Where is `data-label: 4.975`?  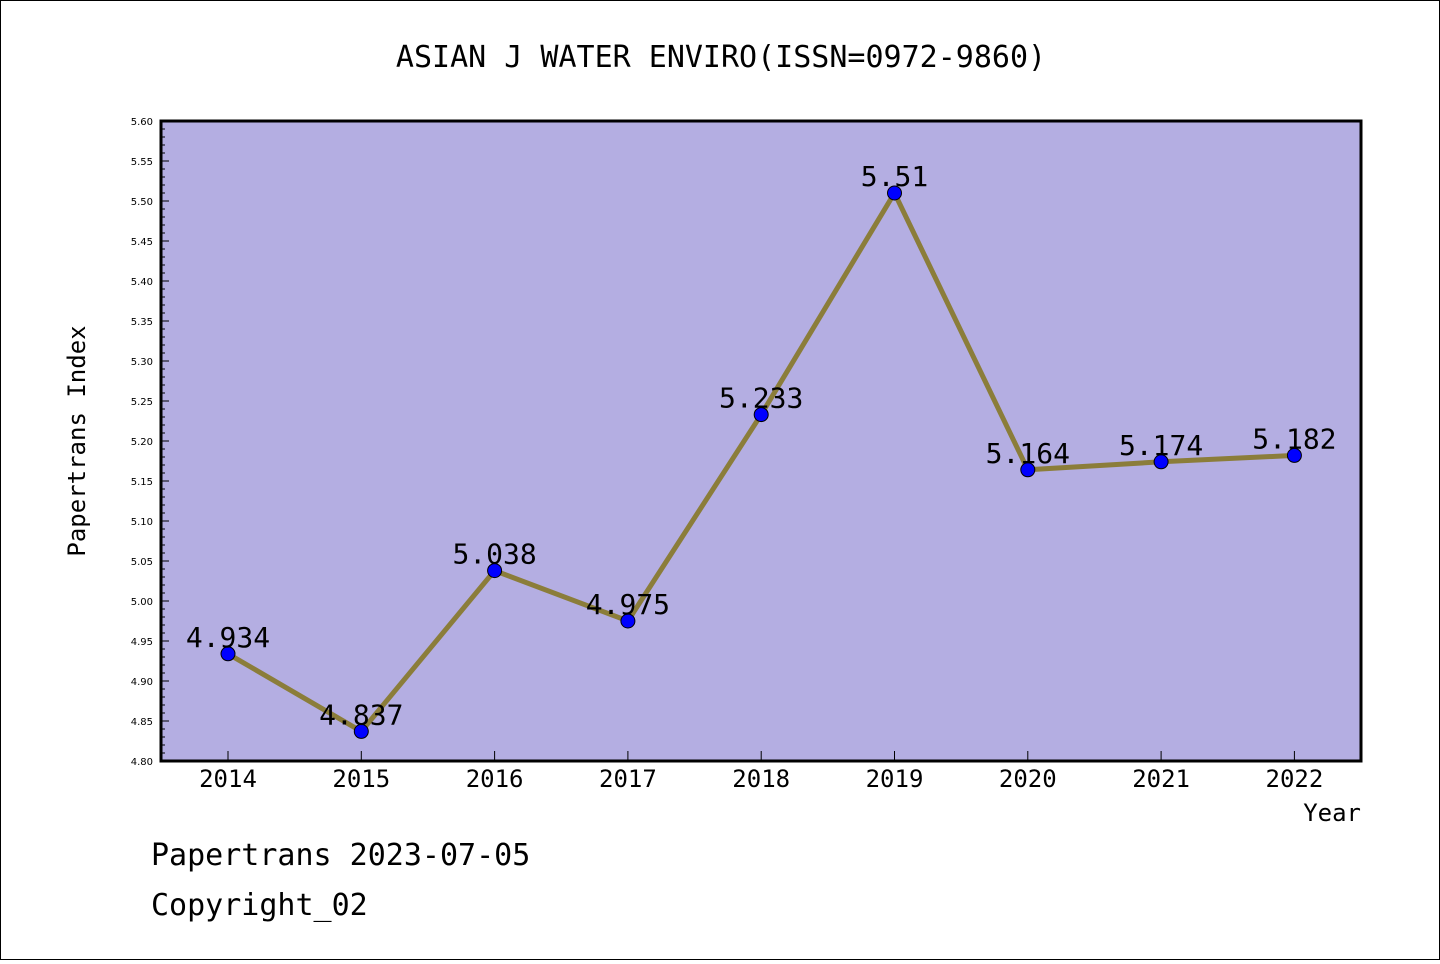 data-label: 4.975 is located at coordinates (628, 604).